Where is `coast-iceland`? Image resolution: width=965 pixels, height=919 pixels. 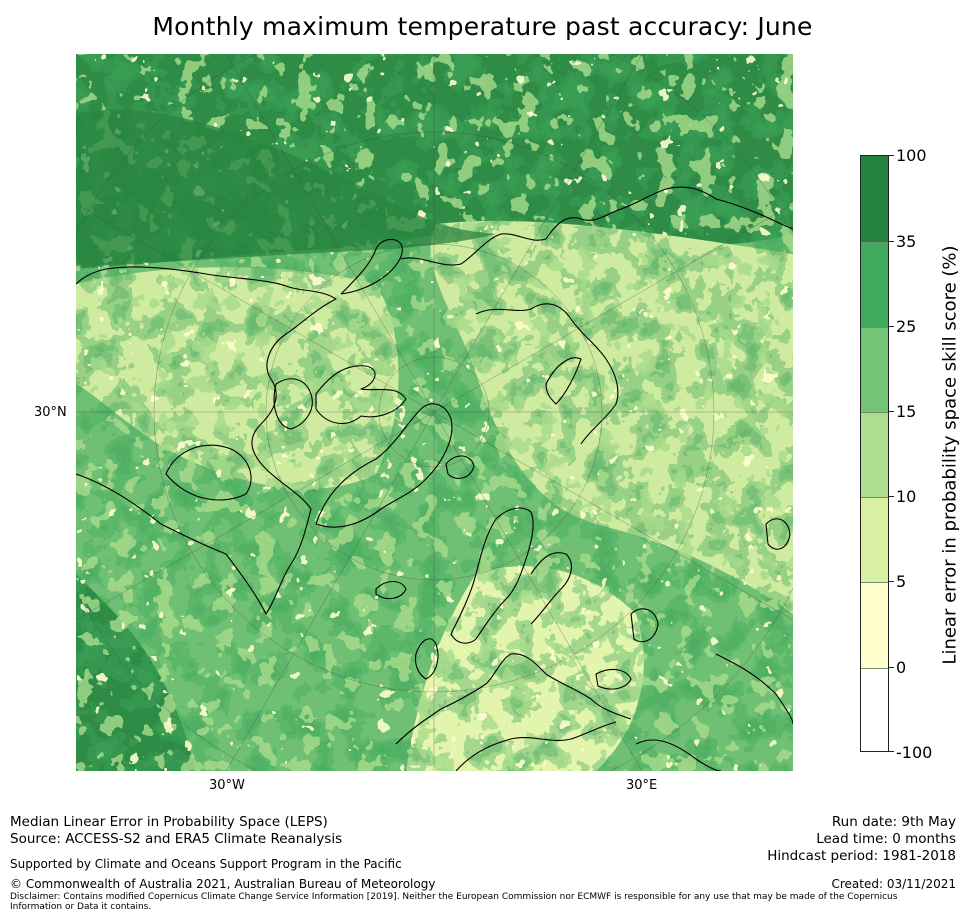
coast-iceland is located at coordinates (391, 590).